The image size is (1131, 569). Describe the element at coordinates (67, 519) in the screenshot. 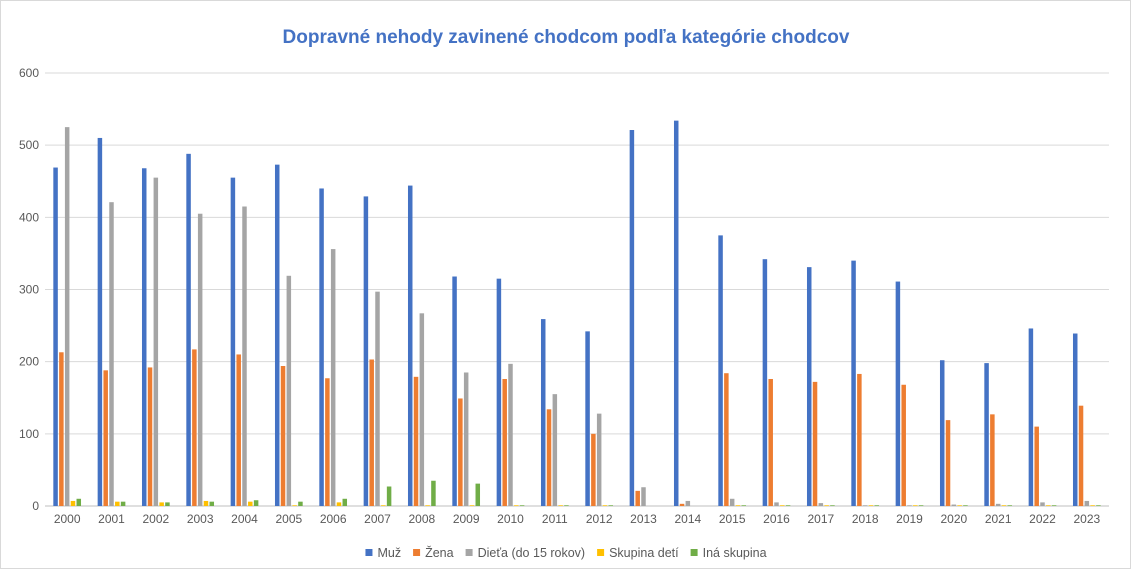

I see `x-tick-label: 2000` at that location.